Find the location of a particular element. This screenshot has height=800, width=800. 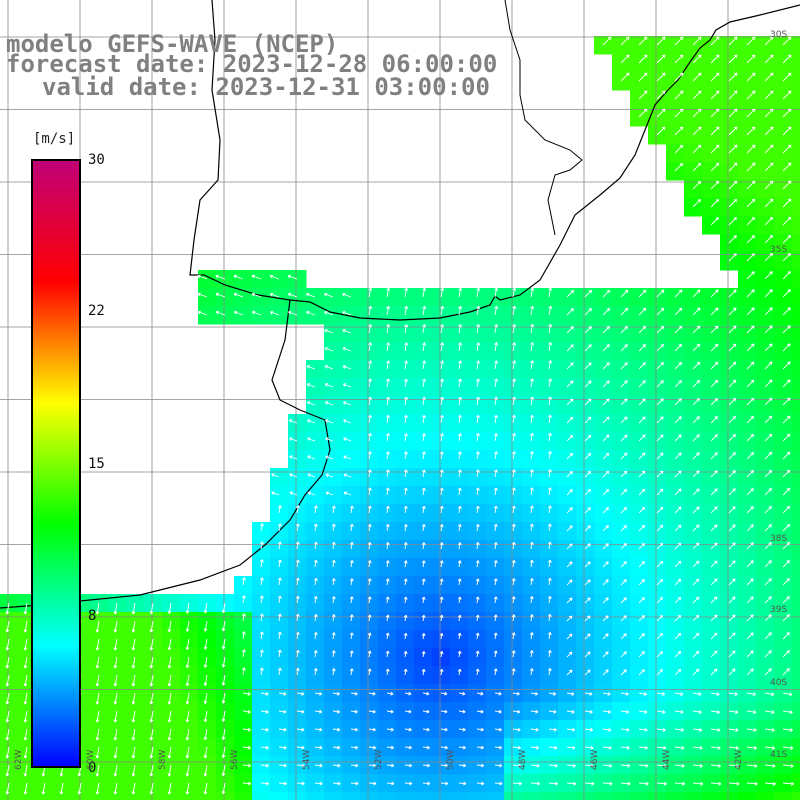

lat-label: 30S is located at coordinates (779, 35).